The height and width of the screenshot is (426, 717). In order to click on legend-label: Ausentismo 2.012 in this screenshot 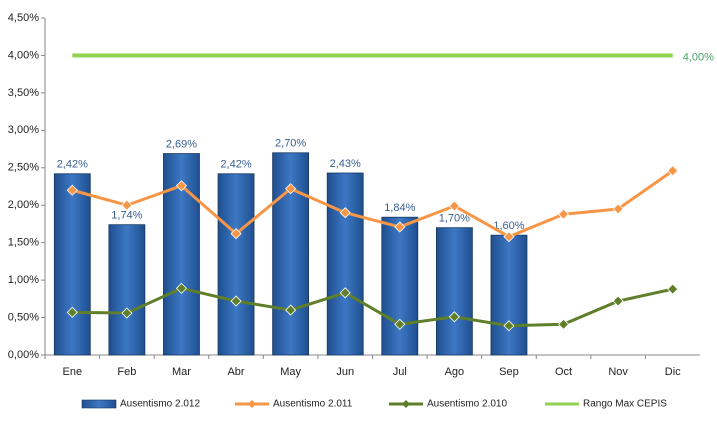, I will do `click(160, 404)`.